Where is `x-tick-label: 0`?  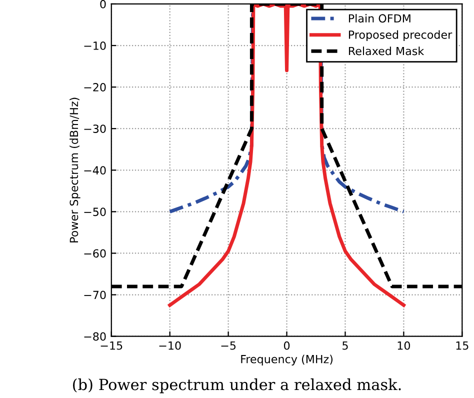
x-tick-label: 0 is located at coordinates (287, 345).